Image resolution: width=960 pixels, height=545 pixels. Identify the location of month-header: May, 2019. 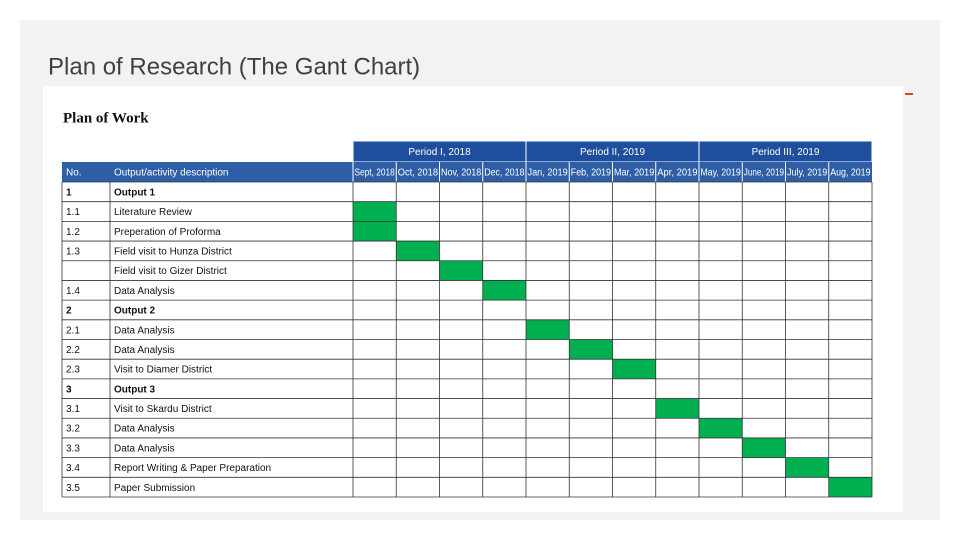
(721, 173).